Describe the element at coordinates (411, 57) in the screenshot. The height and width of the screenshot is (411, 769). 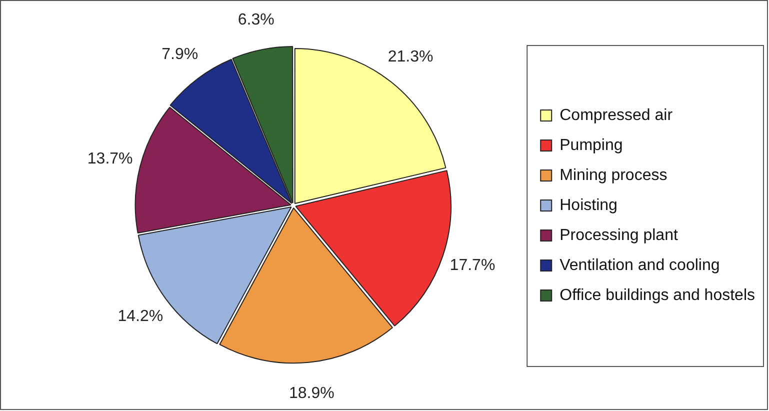
I see `data-label: 21.3%` at that location.